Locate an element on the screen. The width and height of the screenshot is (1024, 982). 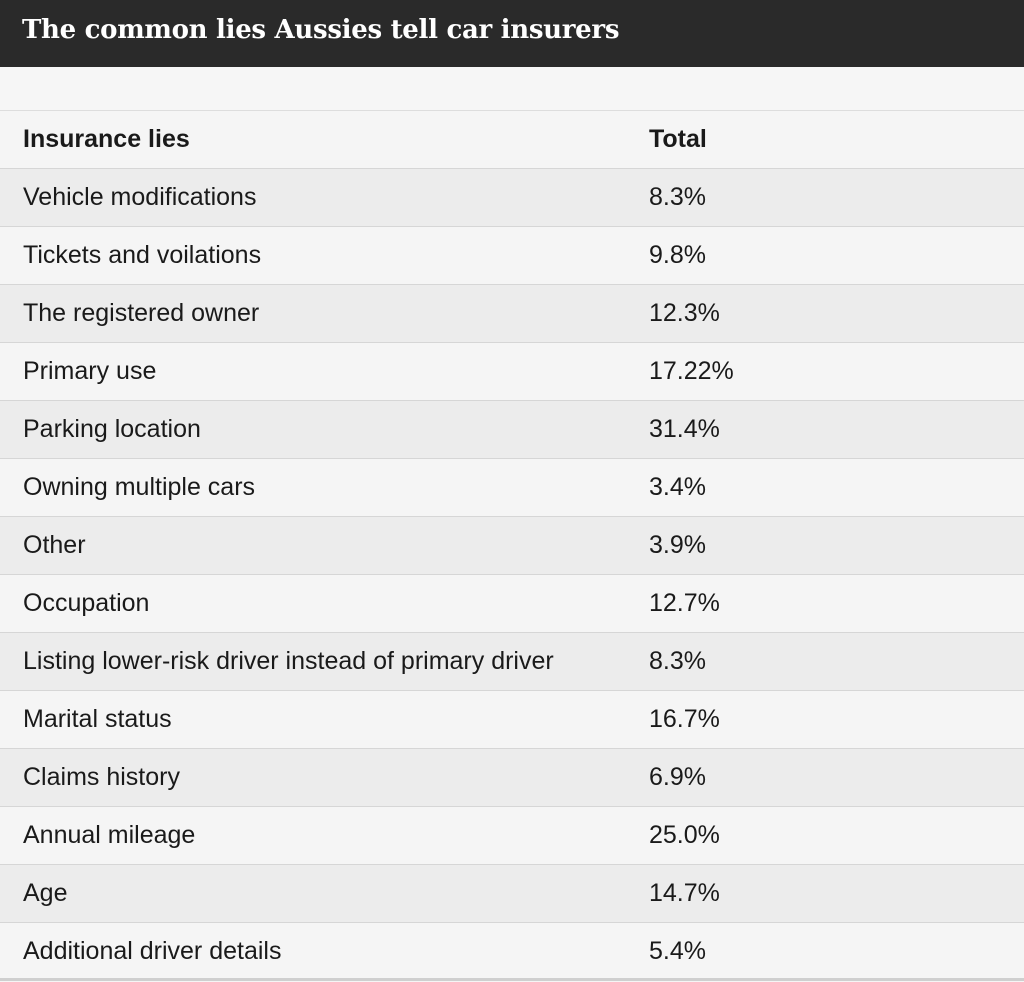
table-row: Age 14.7% is located at coordinates (512, 894).